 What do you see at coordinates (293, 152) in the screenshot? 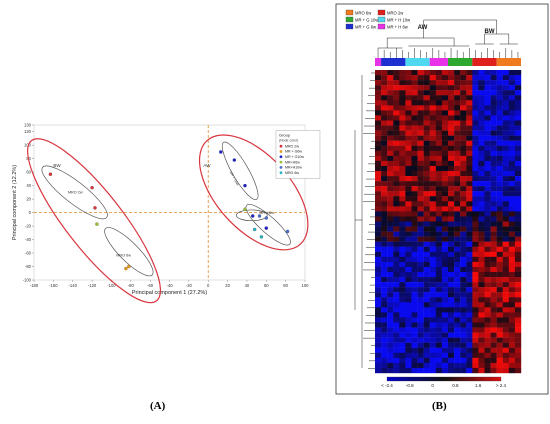
I see `legend-entry: MR + G6w` at bounding box center [293, 152].